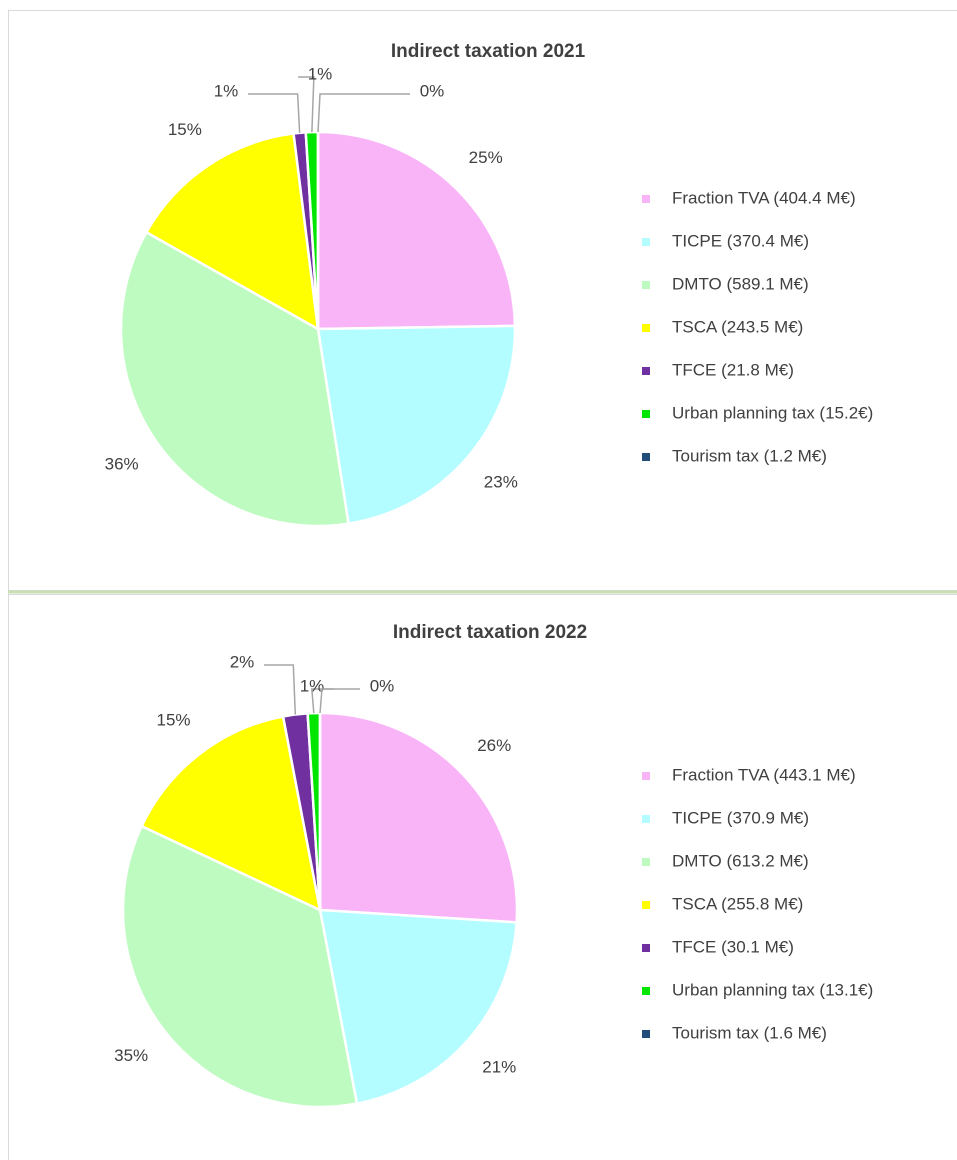 The height and width of the screenshot is (1160, 957). I want to click on legend-label: TFCE (21.8 M€), so click(733, 369).